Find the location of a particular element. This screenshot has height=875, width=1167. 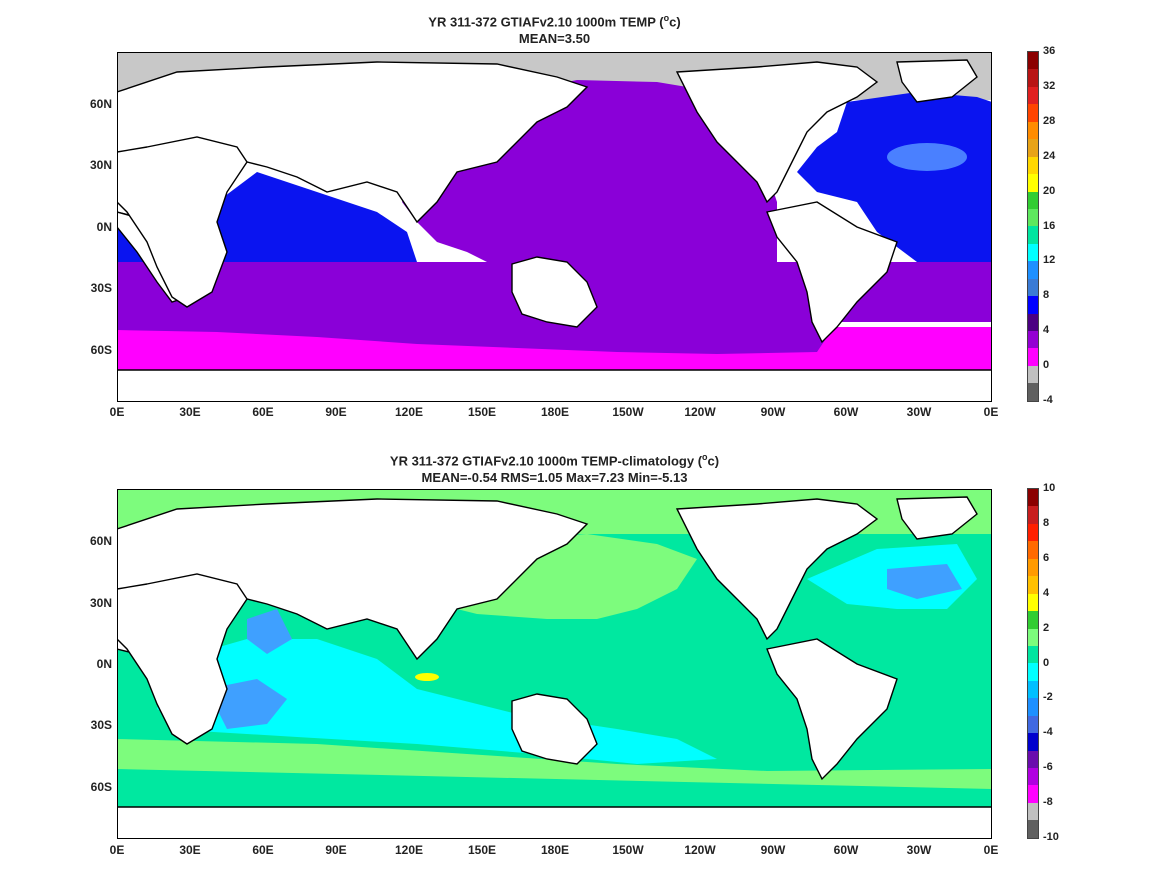

bottom-colorbar is located at coordinates (1033, 663).